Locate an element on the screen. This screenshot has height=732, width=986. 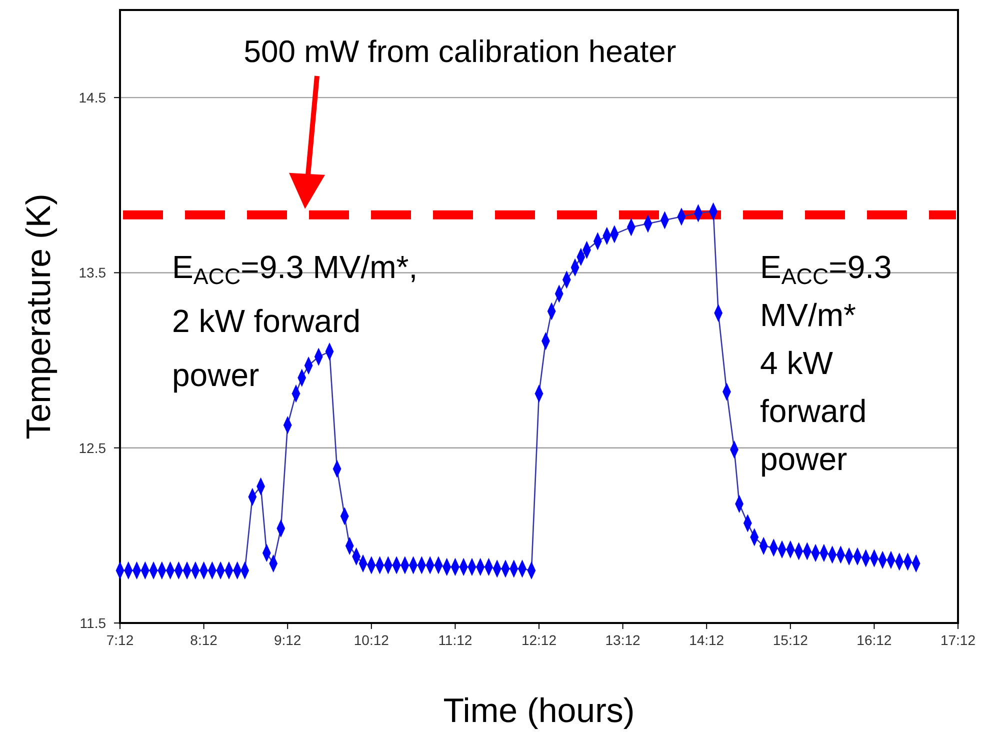
y-tick-label: 13.5 is located at coordinates (92, 272).